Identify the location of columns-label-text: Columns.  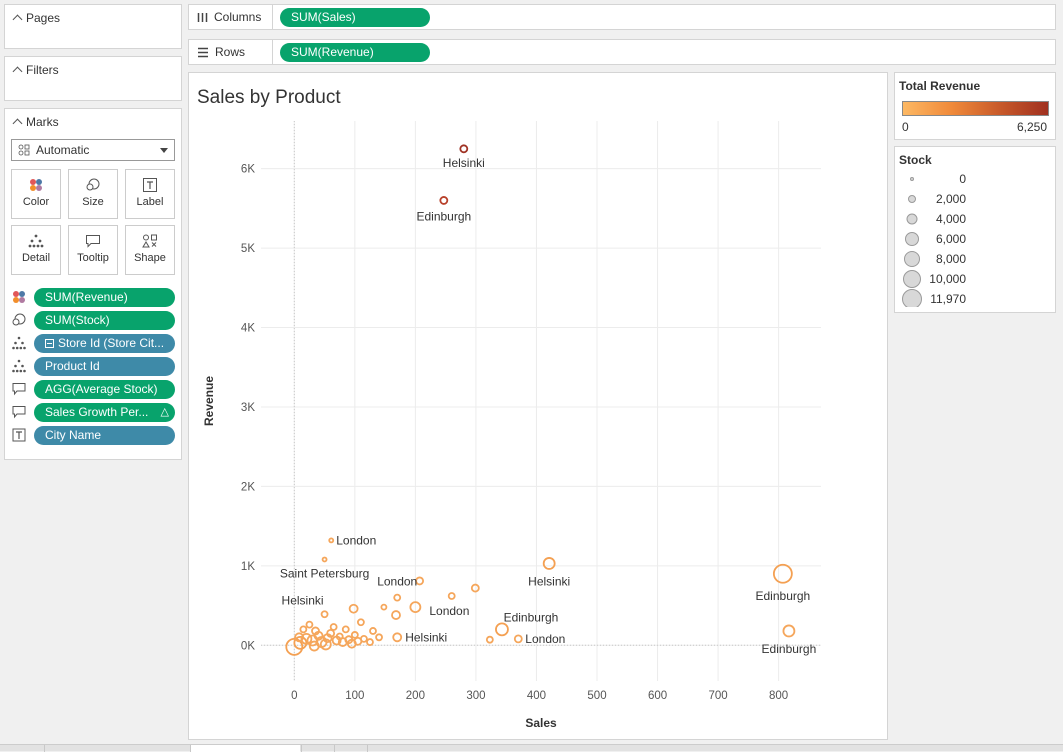
(238, 17).